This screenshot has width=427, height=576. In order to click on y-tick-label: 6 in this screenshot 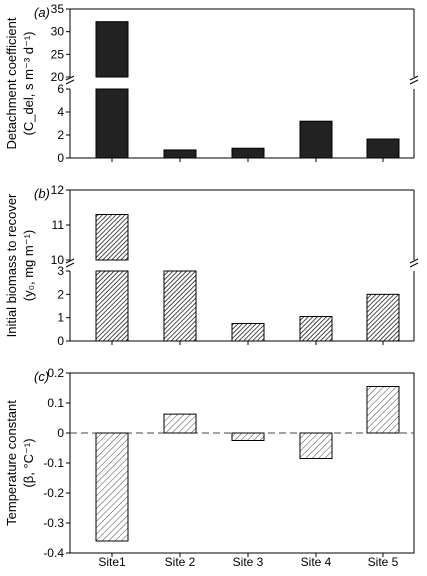, I will do `click(60, 89)`.